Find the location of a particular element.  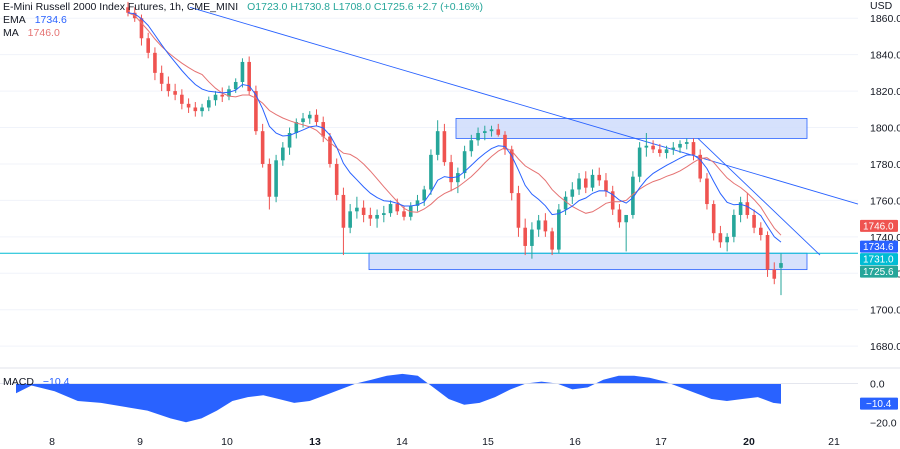

macd-label: MACD is located at coordinates (18, 382).